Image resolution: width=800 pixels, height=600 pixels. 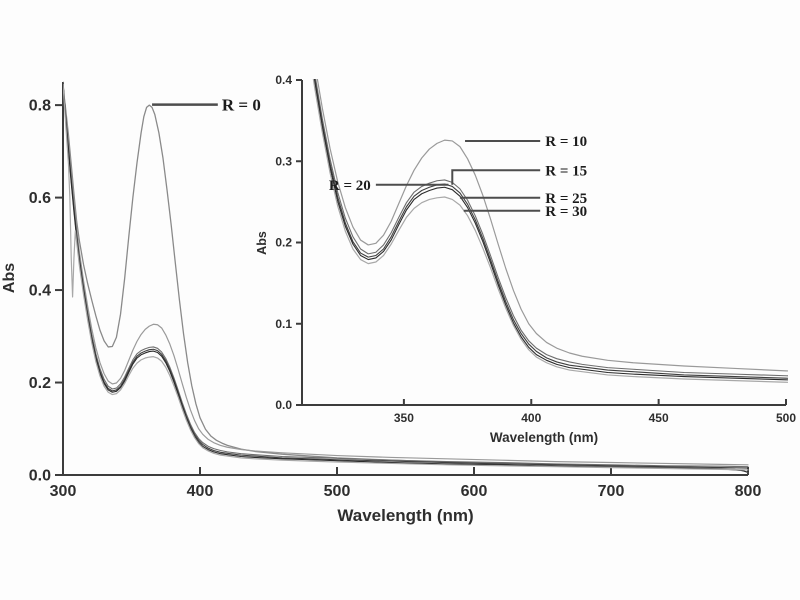 What do you see at coordinates (262, 243) in the screenshot?
I see `inset-y-axis-title: Abs` at bounding box center [262, 243].